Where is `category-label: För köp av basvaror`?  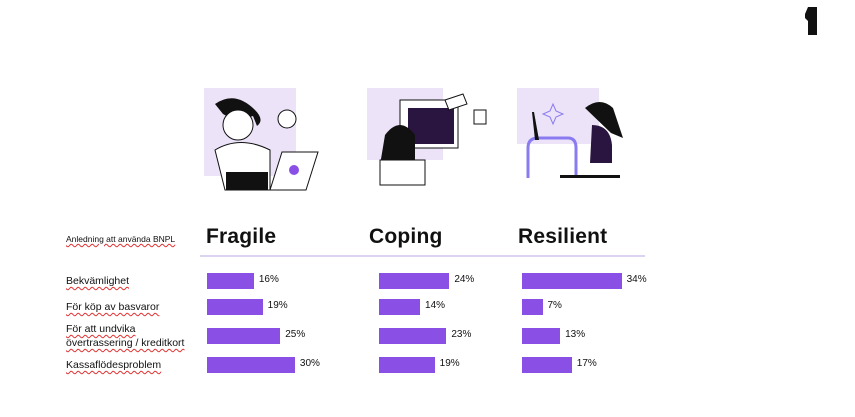
category-label: För köp av basvaror is located at coordinates (113, 307).